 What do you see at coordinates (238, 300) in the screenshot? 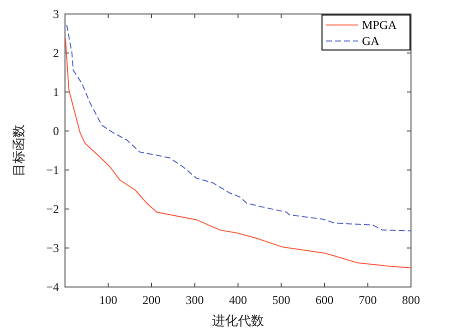
I see `x-tick-label: 400` at bounding box center [238, 300].